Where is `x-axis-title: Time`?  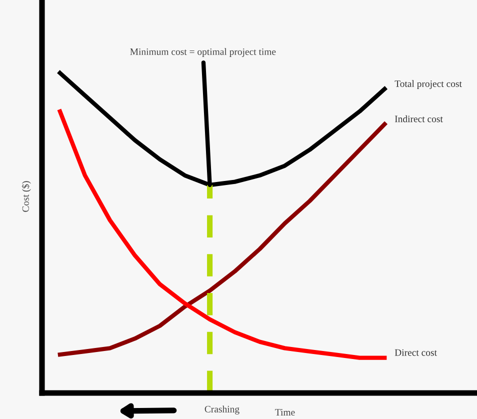 x-axis-title: Time is located at coordinates (285, 412).